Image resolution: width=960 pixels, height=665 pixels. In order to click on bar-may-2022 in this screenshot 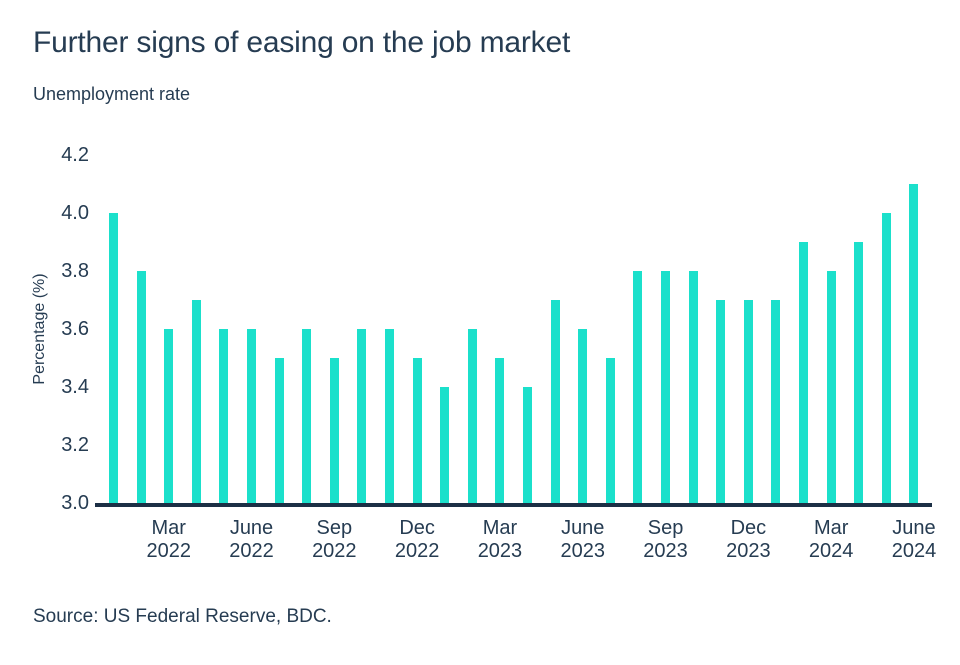, I will do `click(224, 416)`.